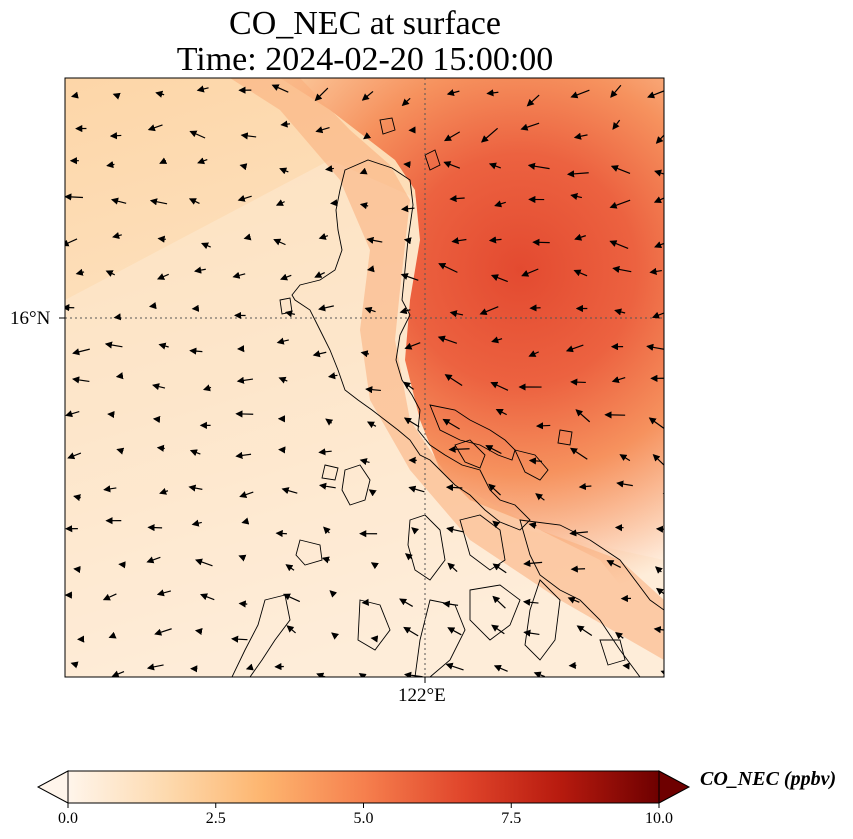 This screenshot has width=853, height=839. I want to click on title-line-1: CO_NEC at surface, so click(365, 23).